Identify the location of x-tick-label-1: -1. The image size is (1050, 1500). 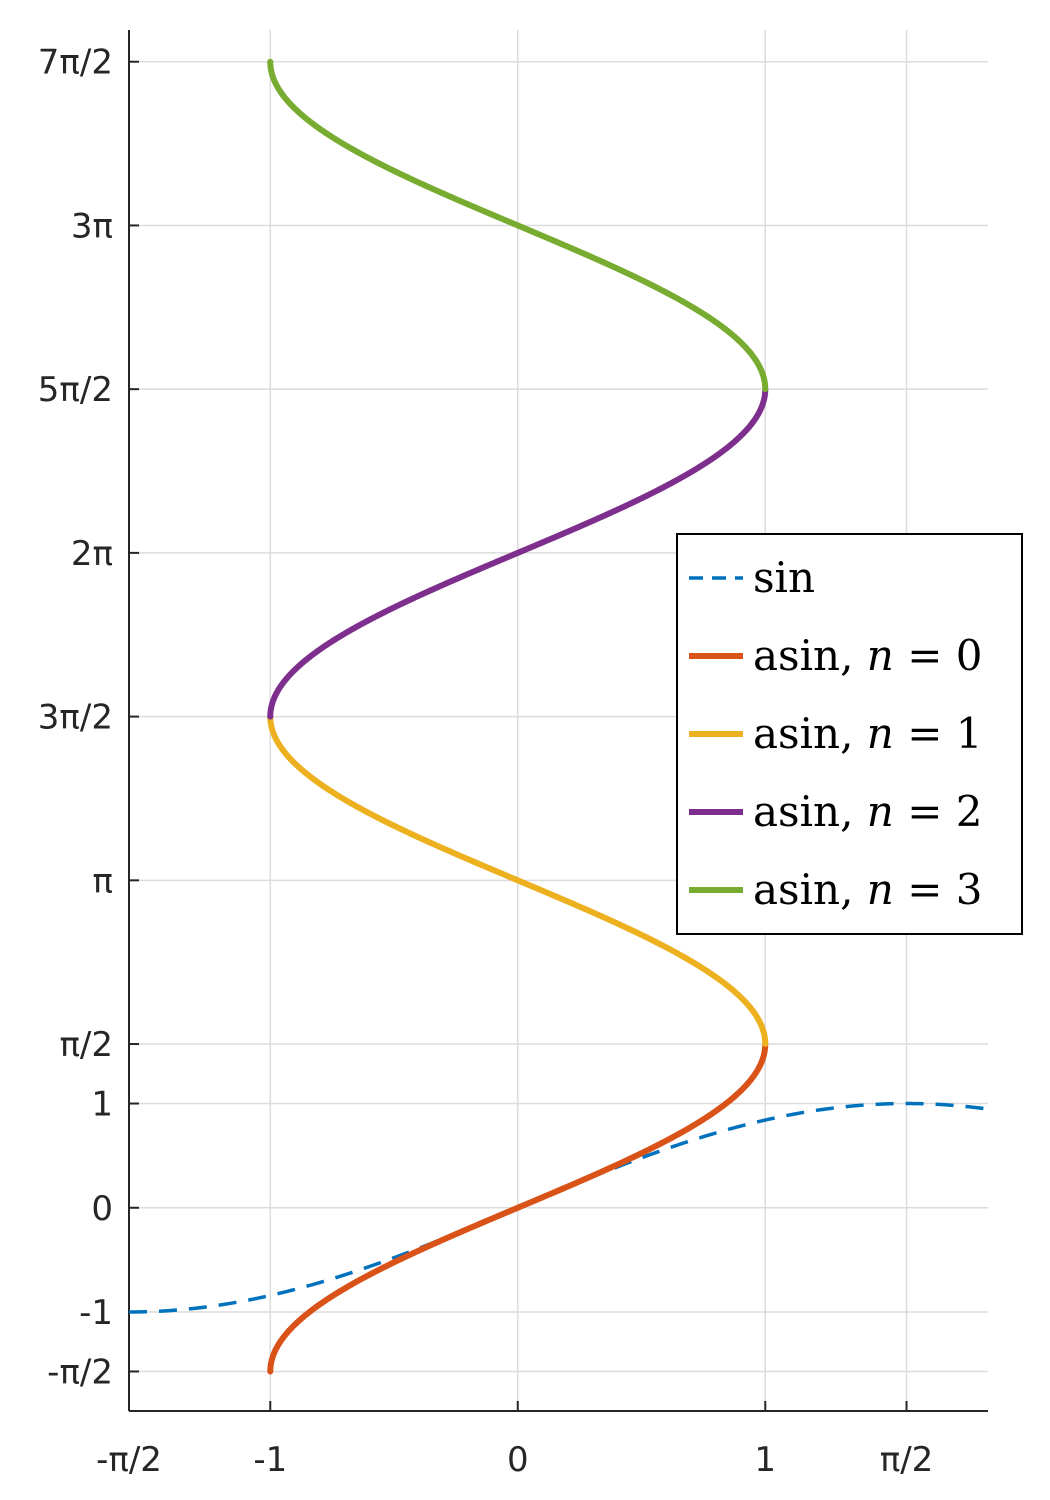
(270, 1460).